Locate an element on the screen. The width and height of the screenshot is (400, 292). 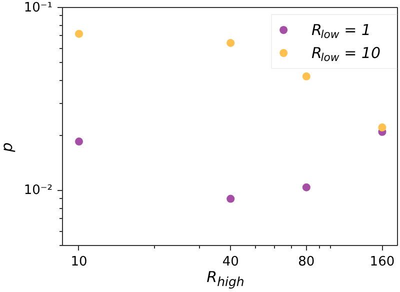
x-tick-label: 10 is located at coordinates (79, 262).